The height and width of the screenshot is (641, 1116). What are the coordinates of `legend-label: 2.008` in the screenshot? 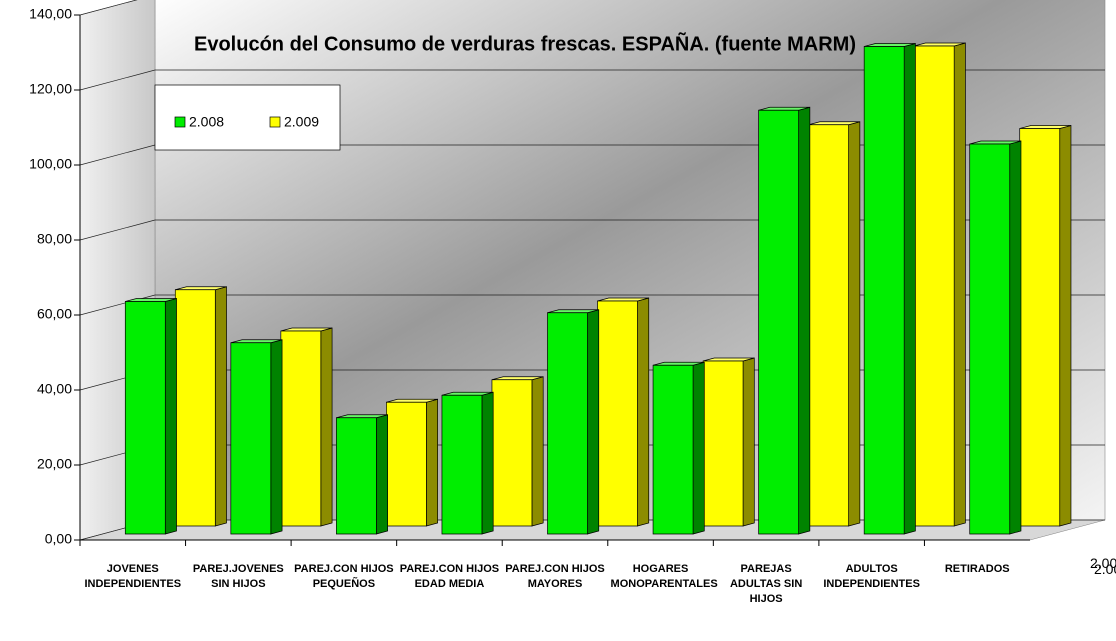 It's located at (206, 122).